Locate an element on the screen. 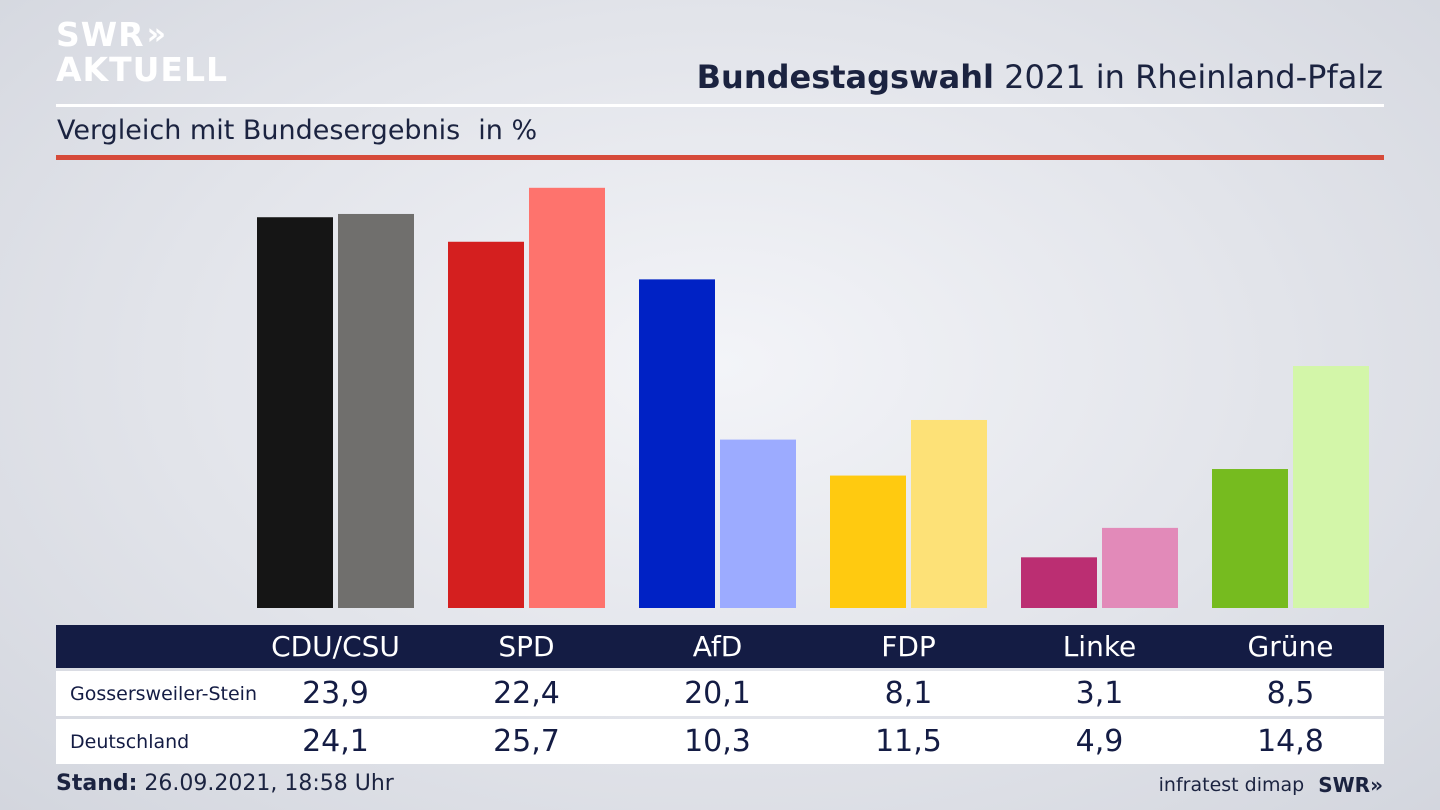 This screenshot has height=810, width=1440. bar-cdu-deutschland is located at coordinates (376, 410).